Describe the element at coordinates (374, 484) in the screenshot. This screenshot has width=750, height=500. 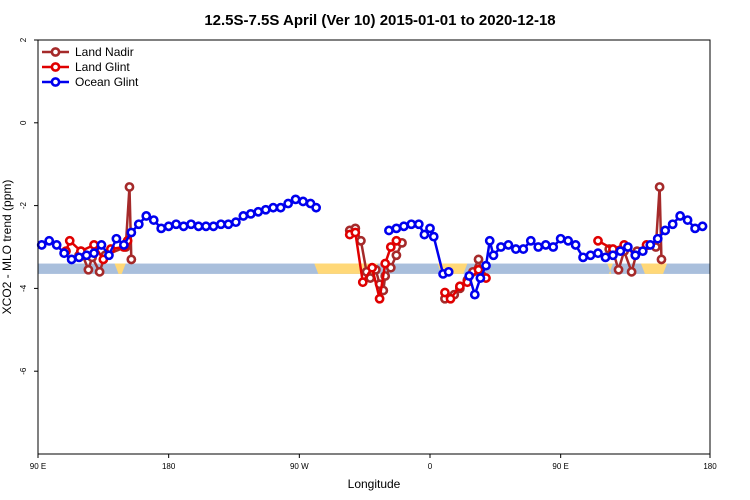
I see `x-axis-label: Longitude` at that location.